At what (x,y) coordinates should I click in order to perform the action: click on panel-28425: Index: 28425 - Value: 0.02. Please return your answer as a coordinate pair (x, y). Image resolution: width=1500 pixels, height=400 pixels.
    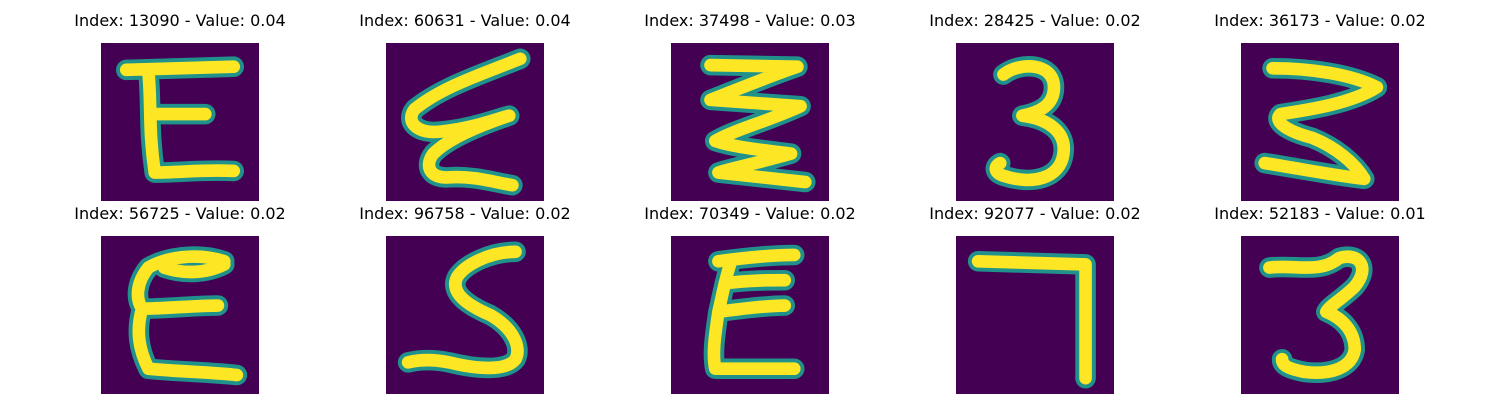
    Looking at the image, I should click on (1035, 105).